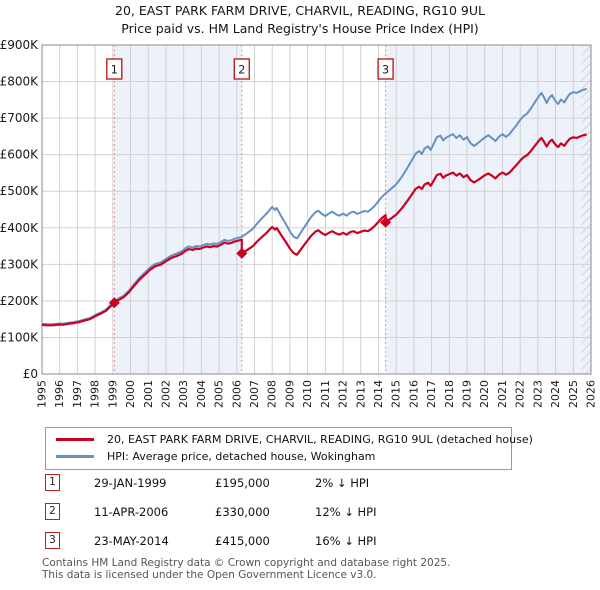 This screenshot has width=600, height=590. I want to click on x-axis-label: 2006, so click(236, 394).